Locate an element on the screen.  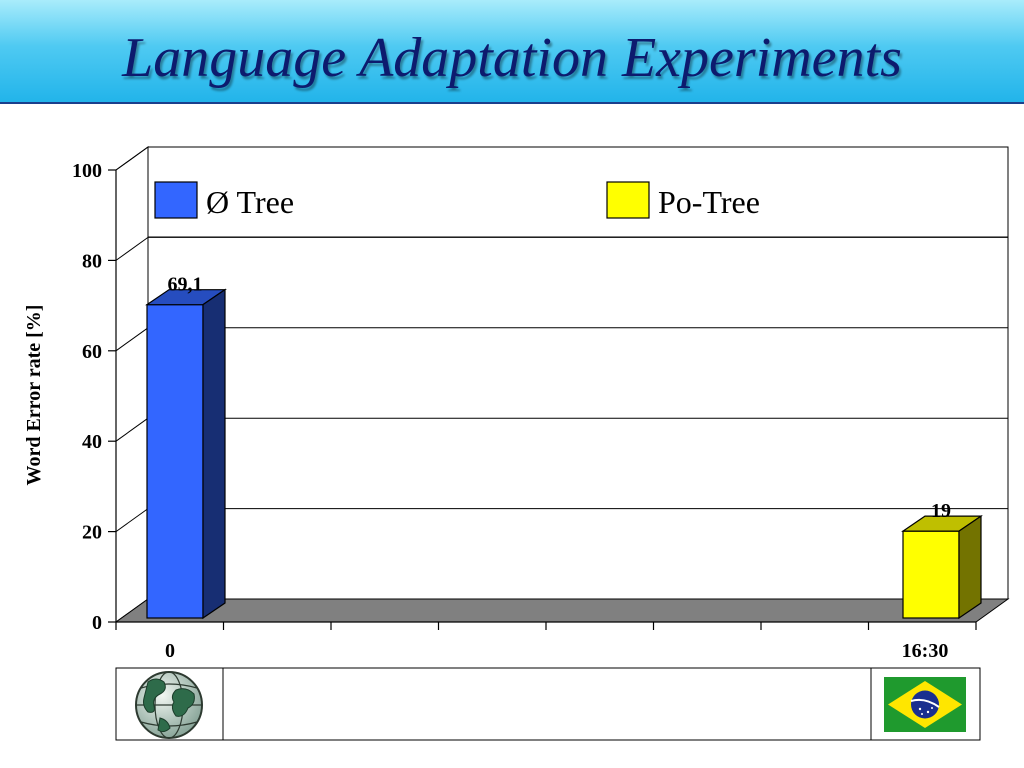
y-tick-label: 60 is located at coordinates (92, 352).